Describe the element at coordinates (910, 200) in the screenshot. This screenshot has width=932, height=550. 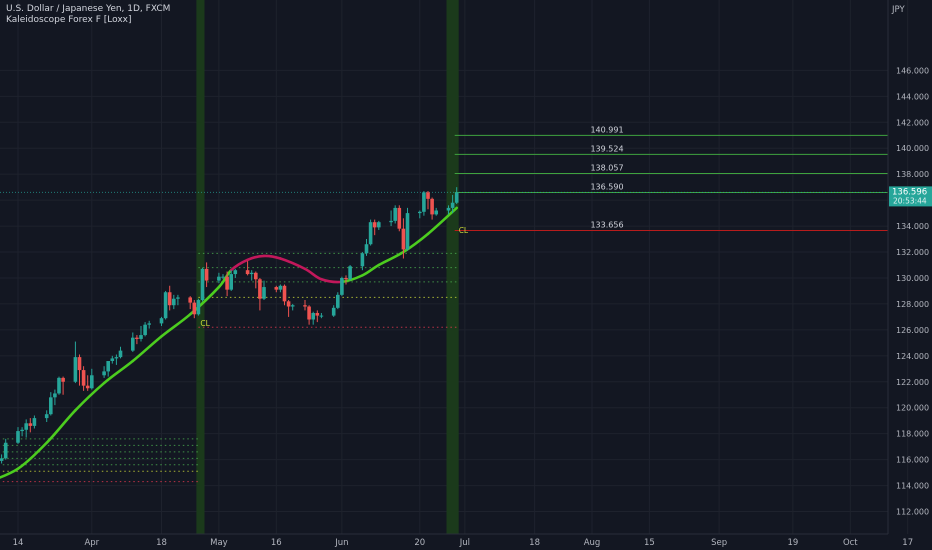
I see `countdown-value: 20:53:44` at that location.